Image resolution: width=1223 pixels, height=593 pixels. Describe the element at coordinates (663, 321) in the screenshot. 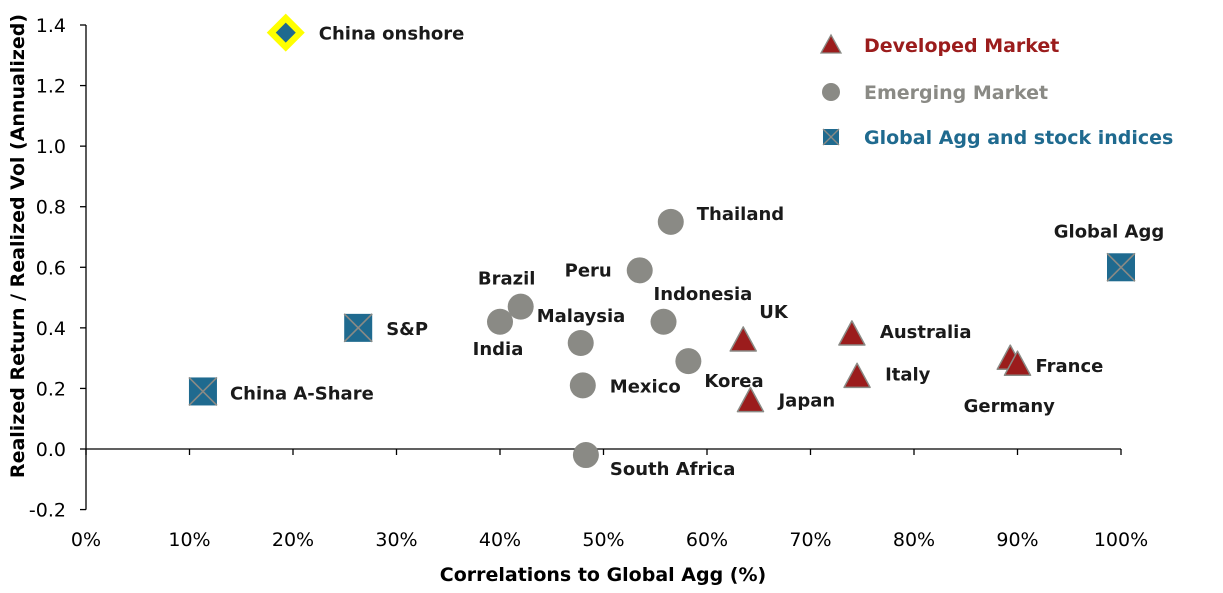

I see `point-indonesia` at that location.